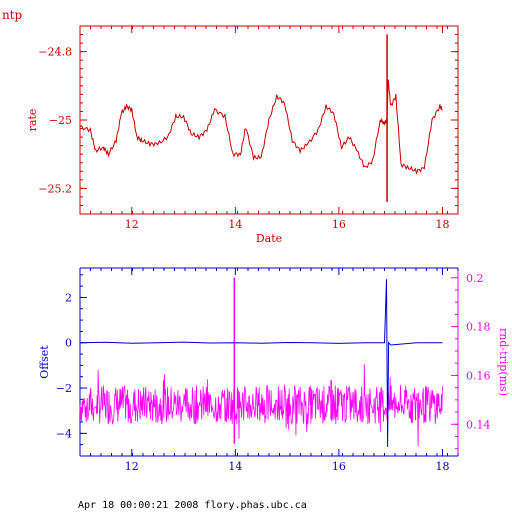  Describe the element at coordinates (503, 362) in the screenshot. I see `right-axis-label: rnd-trip(ms)` at that location.